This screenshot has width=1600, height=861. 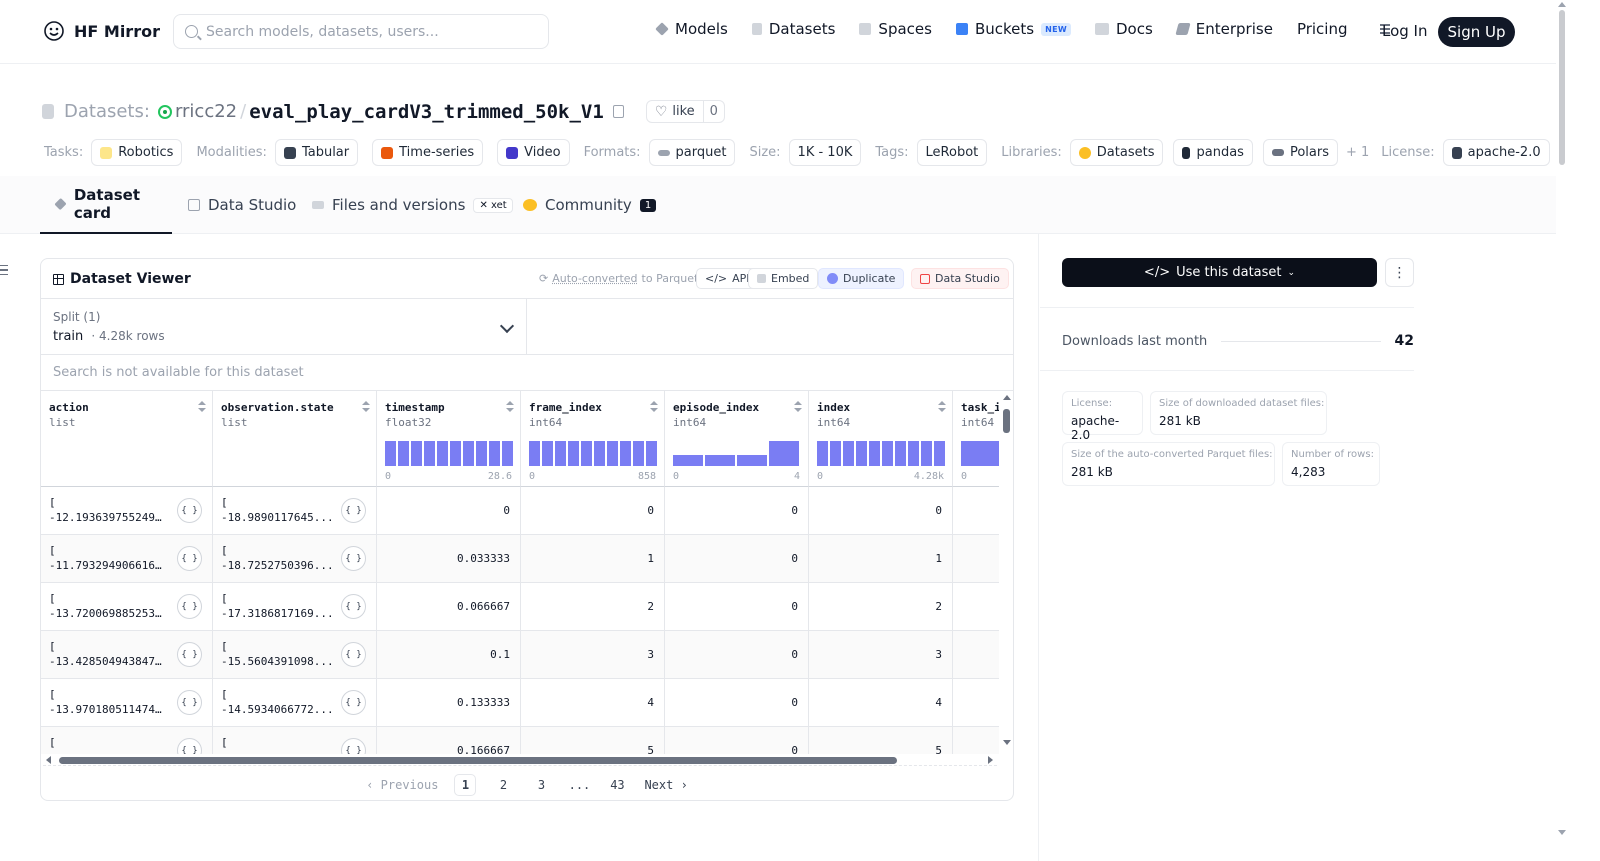 I want to click on table-cell: [-18.9890117645... { }, so click(x=295, y=511).